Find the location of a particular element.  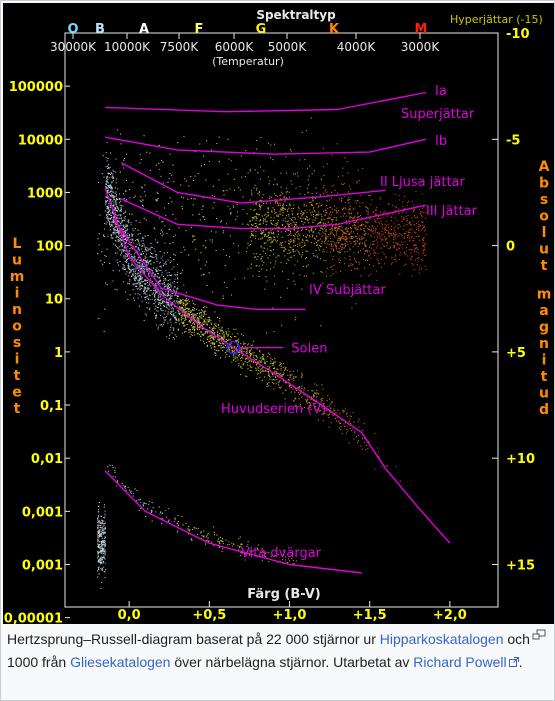

y-right-label-letter: o is located at coordinates (544, 217).